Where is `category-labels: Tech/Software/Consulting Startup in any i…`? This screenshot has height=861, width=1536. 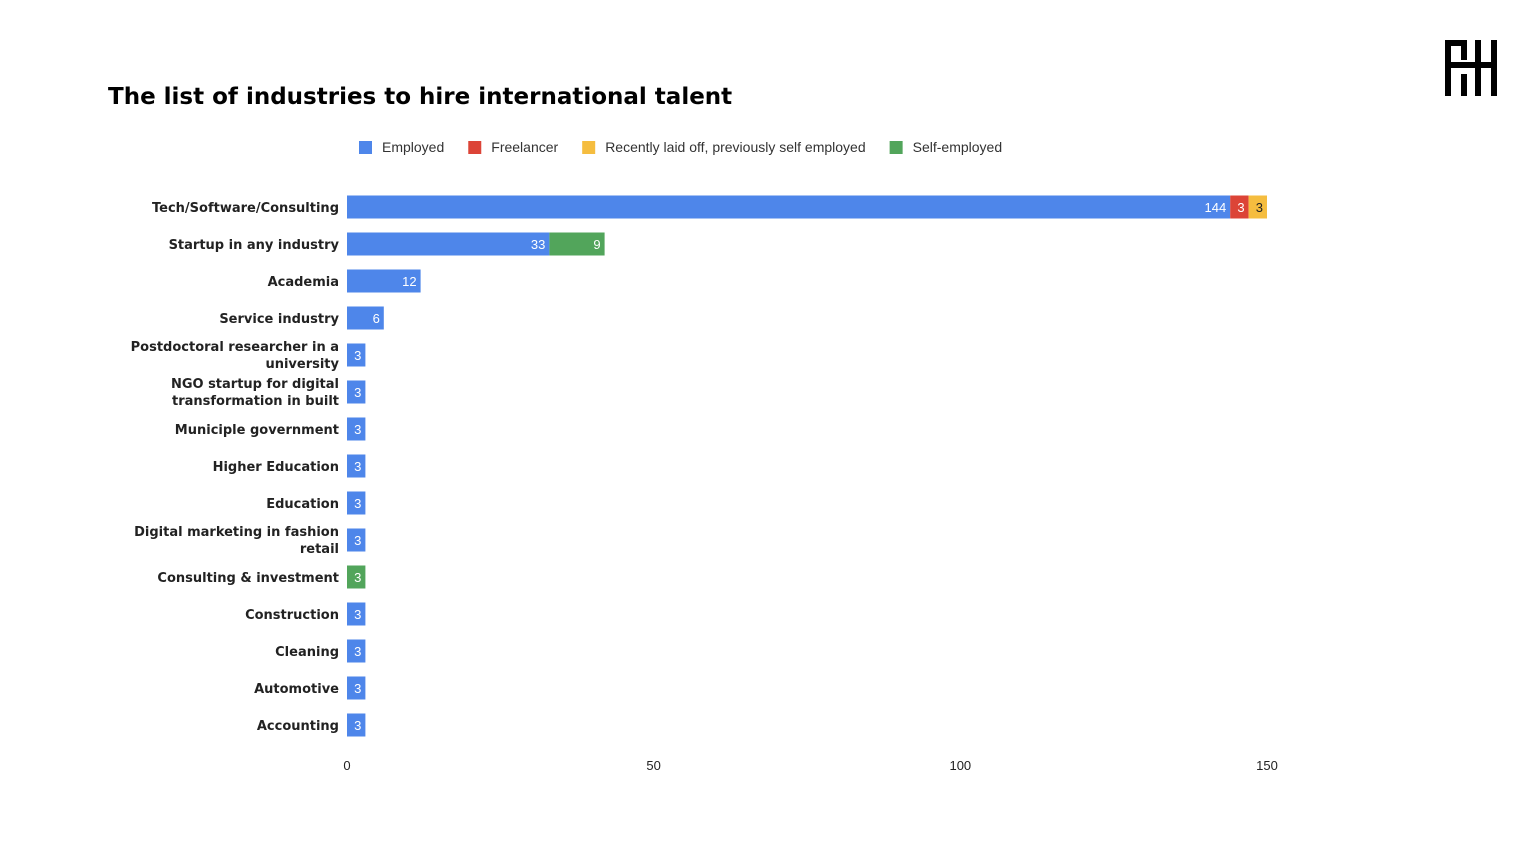
category-labels: Tech/Software/Consulting Startup in any i… is located at coordinates (235, 467).